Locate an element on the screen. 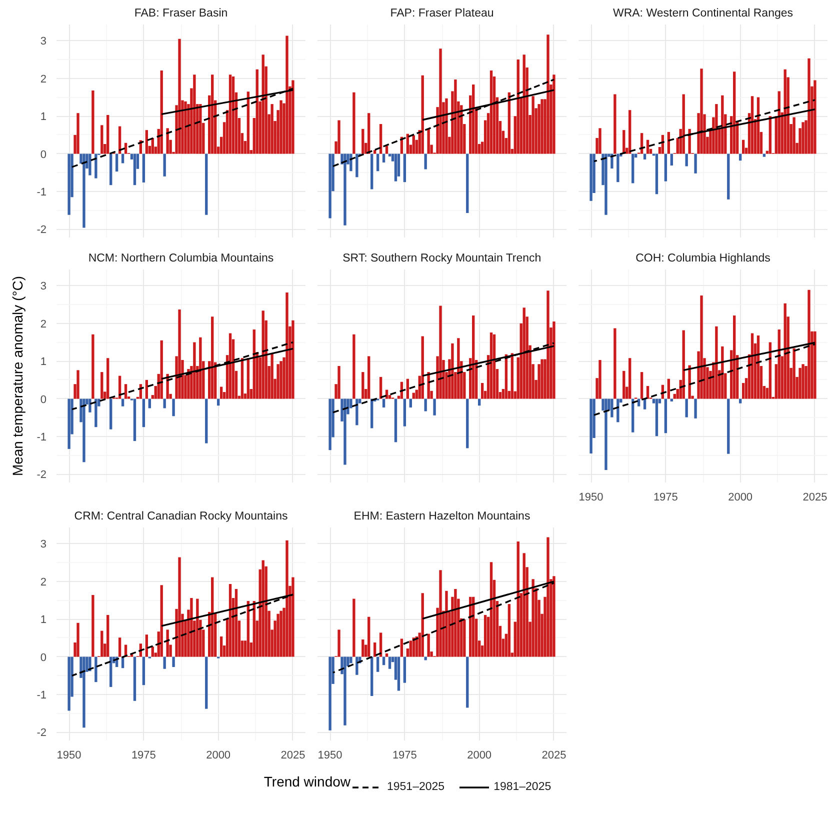  legend-label: 1981–2025 is located at coordinates (523, 787).